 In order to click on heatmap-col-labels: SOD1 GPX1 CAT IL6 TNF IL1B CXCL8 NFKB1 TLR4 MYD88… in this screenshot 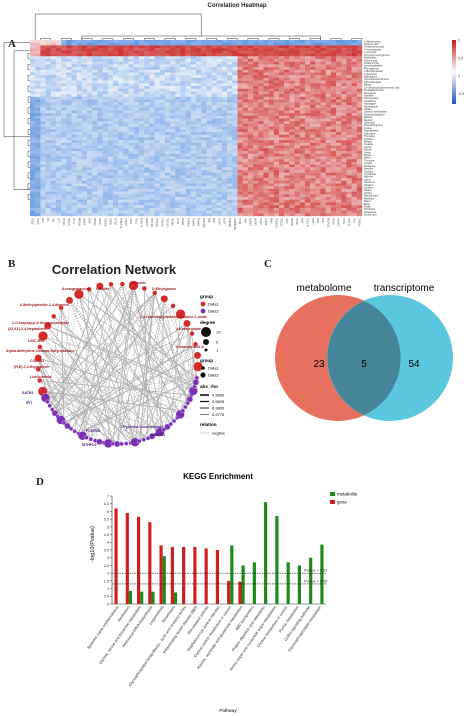, I will do `click(197, 223)`.